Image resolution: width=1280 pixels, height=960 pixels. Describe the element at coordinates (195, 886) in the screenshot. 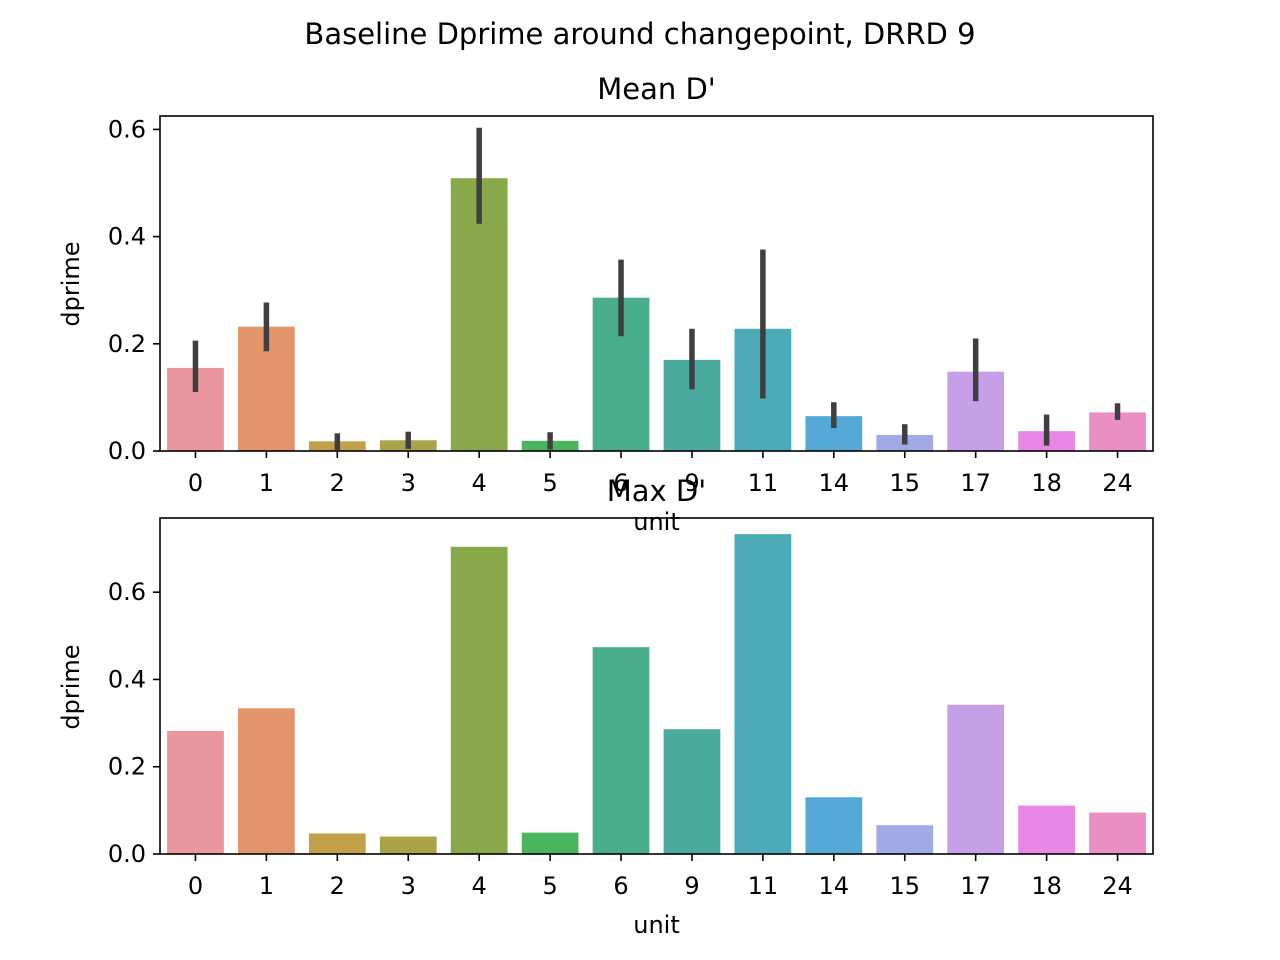

I see `max-dprime-x-tick-label-0: 0` at that location.